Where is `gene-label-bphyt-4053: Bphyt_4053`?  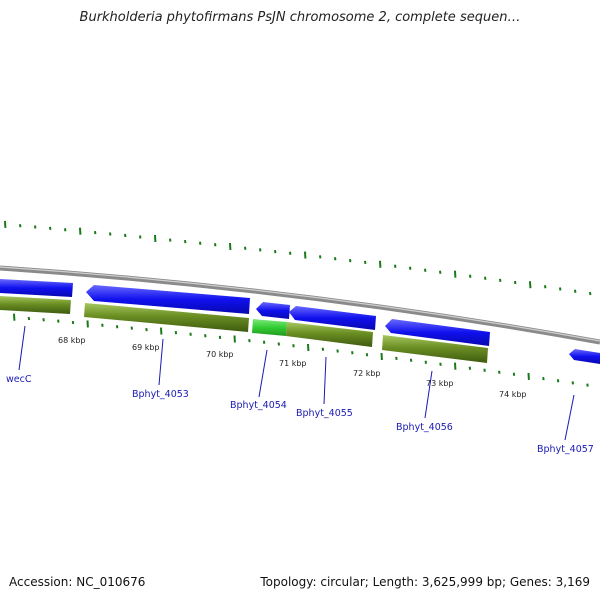
gene-label-bphyt-4053: Bphyt_4053 is located at coordinates (160, 394).